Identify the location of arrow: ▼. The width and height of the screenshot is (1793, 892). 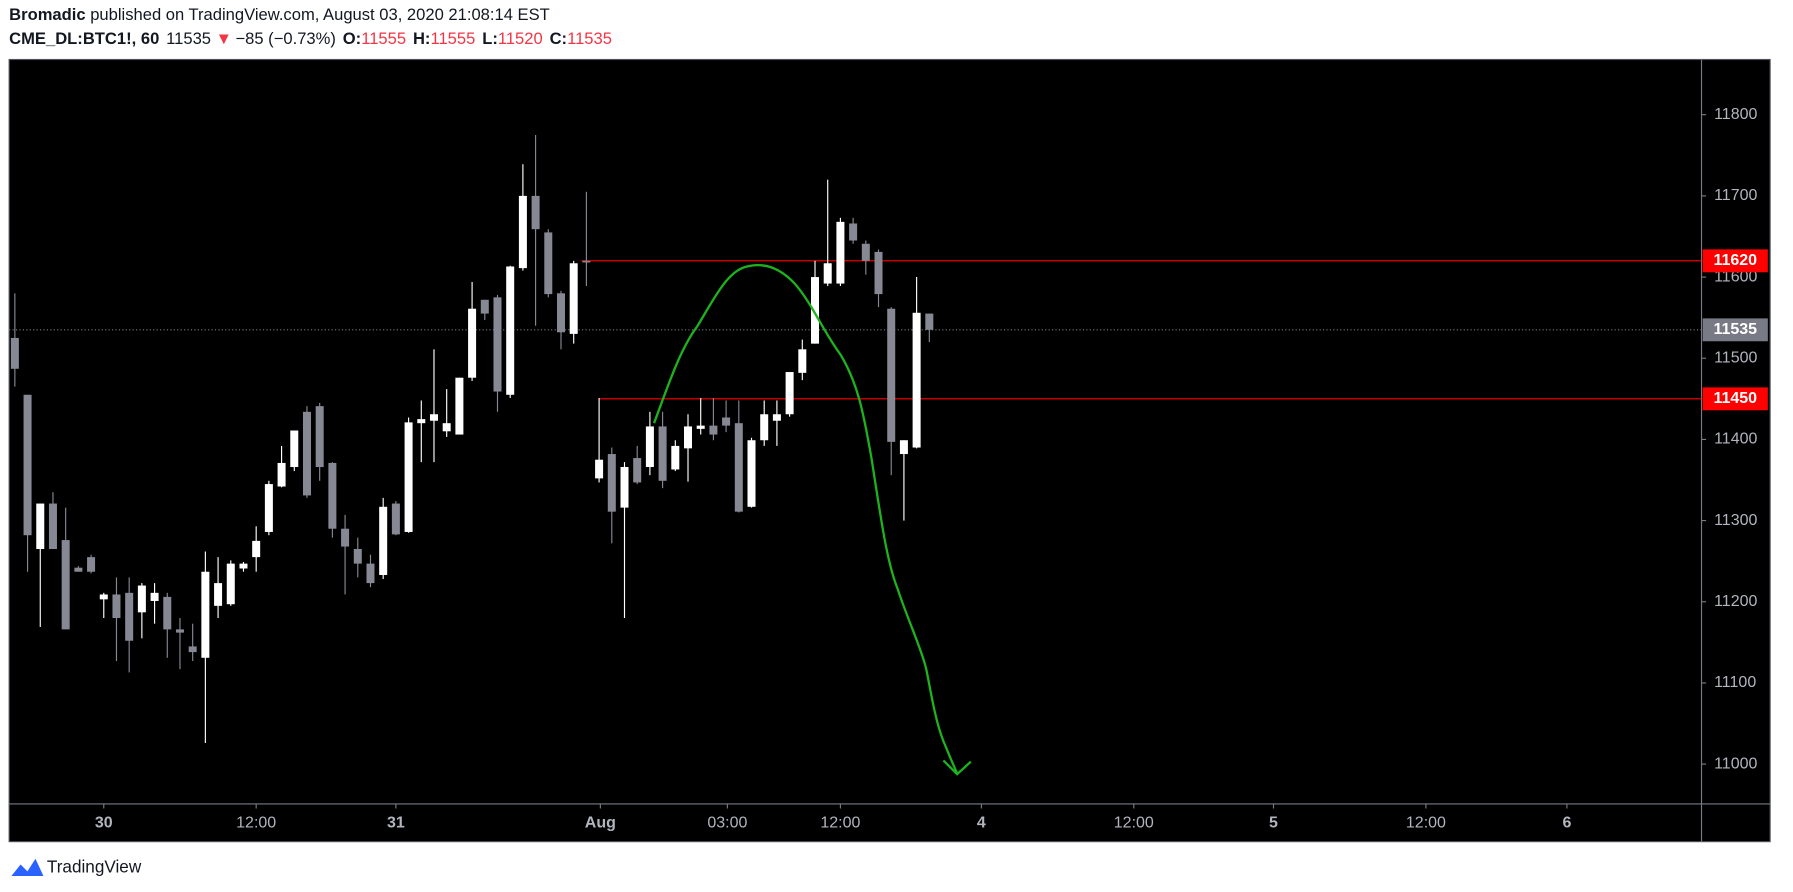
(224, 38).